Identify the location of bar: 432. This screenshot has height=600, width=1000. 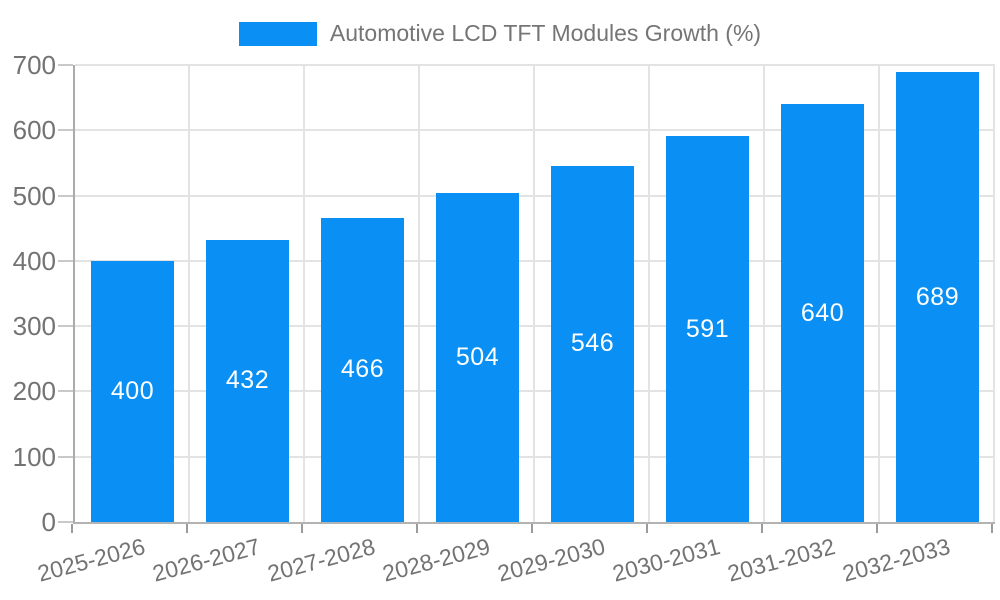
(247, 380).